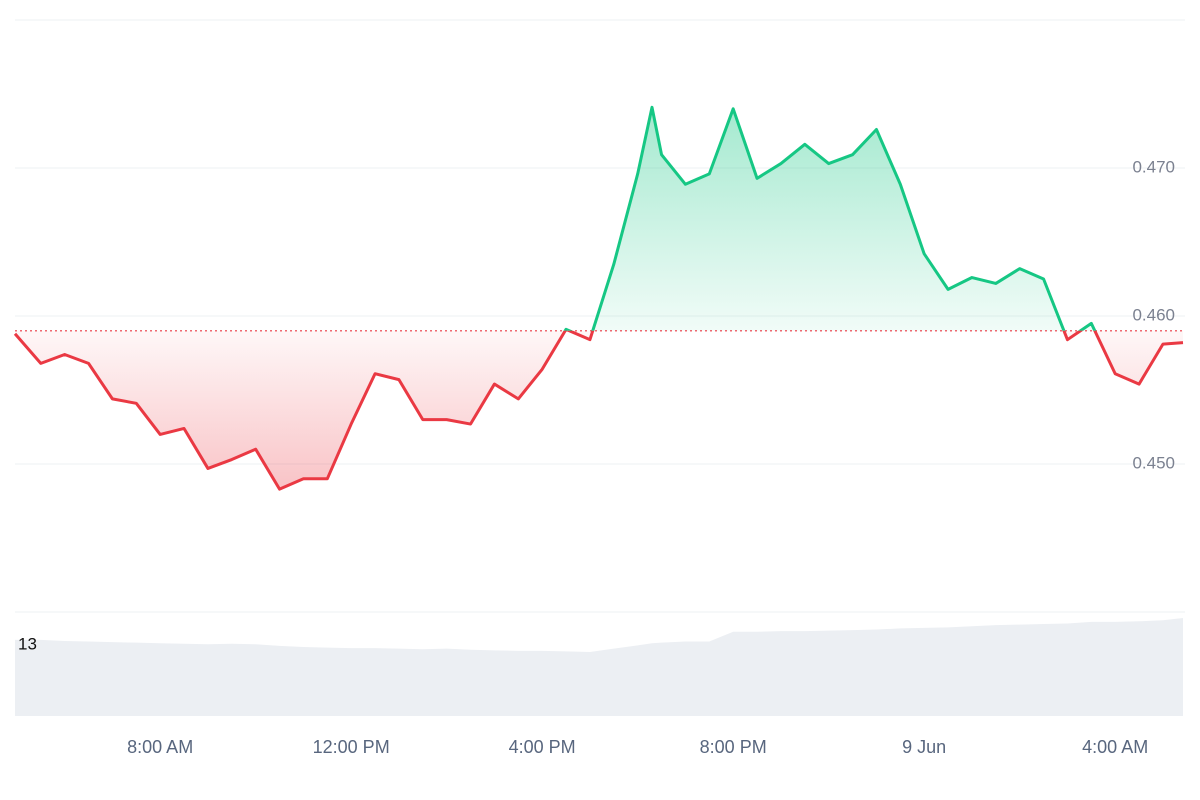 The height and width of the screenshot is (800, 1200). I want to click on x-tick-label: 8:00 AM, so click(160, 747).